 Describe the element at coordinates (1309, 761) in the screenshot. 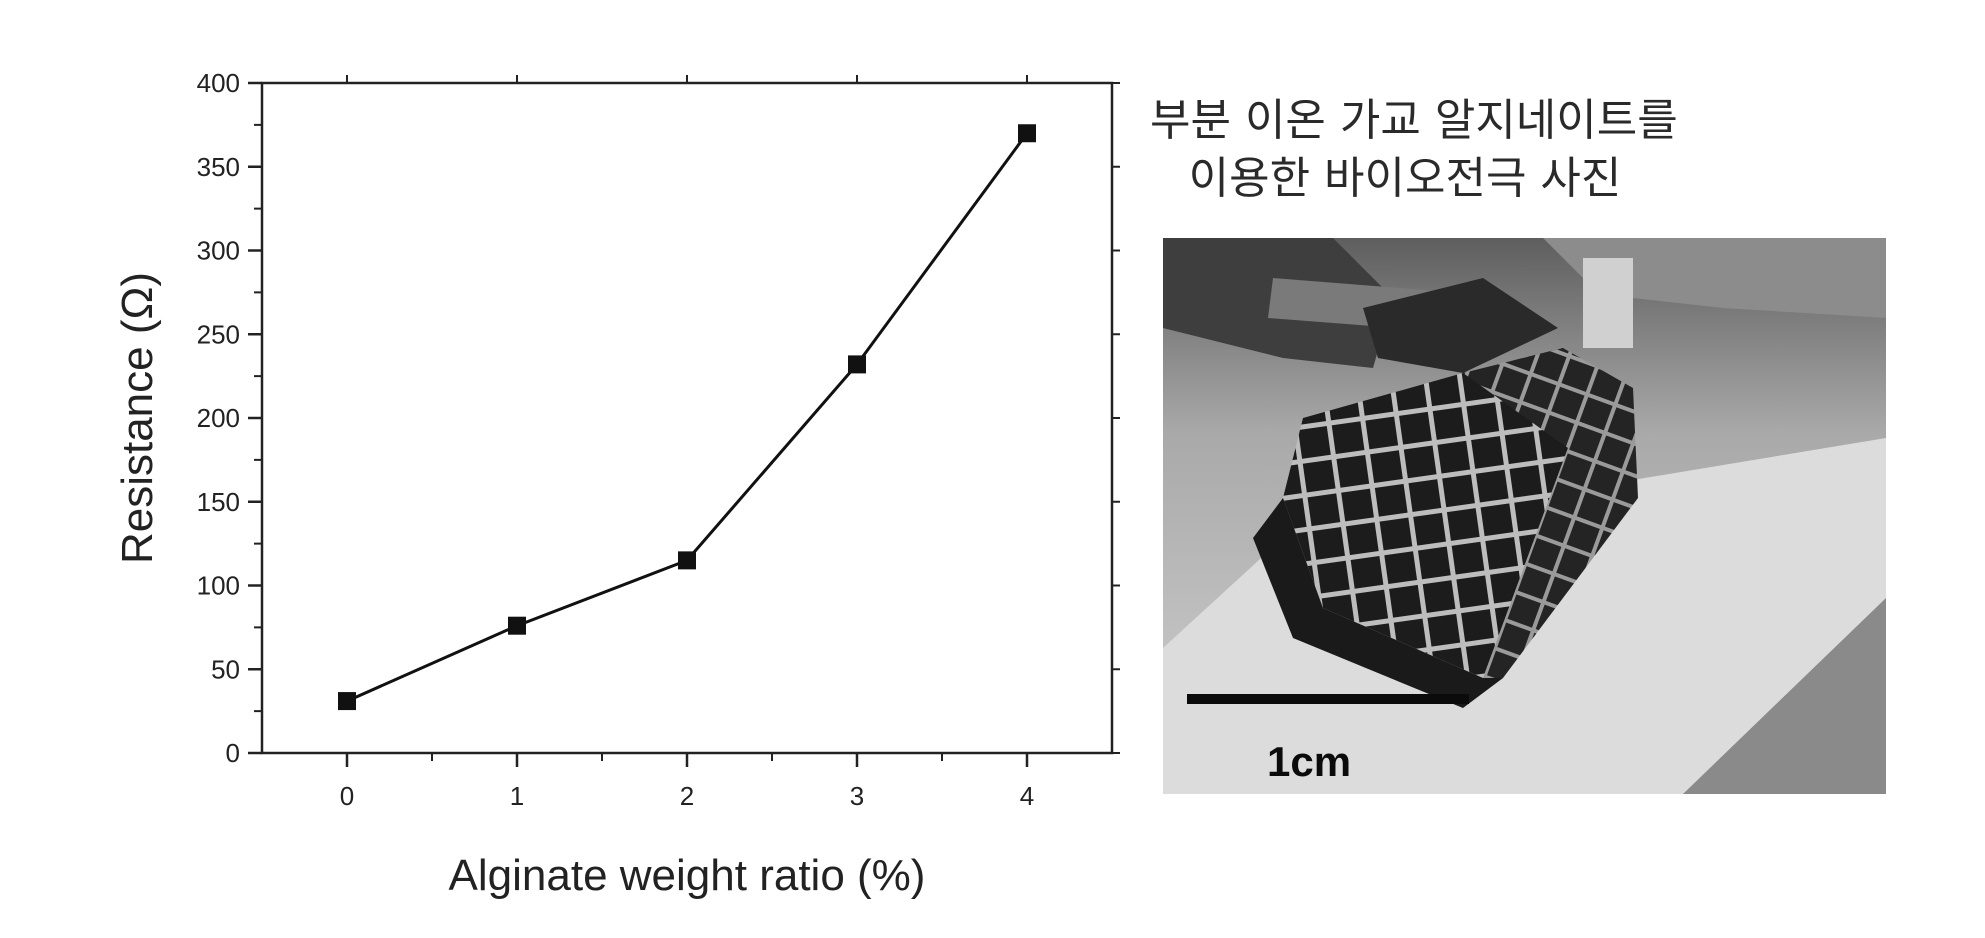

I see `scale-bar-label: 1cm` at that location.